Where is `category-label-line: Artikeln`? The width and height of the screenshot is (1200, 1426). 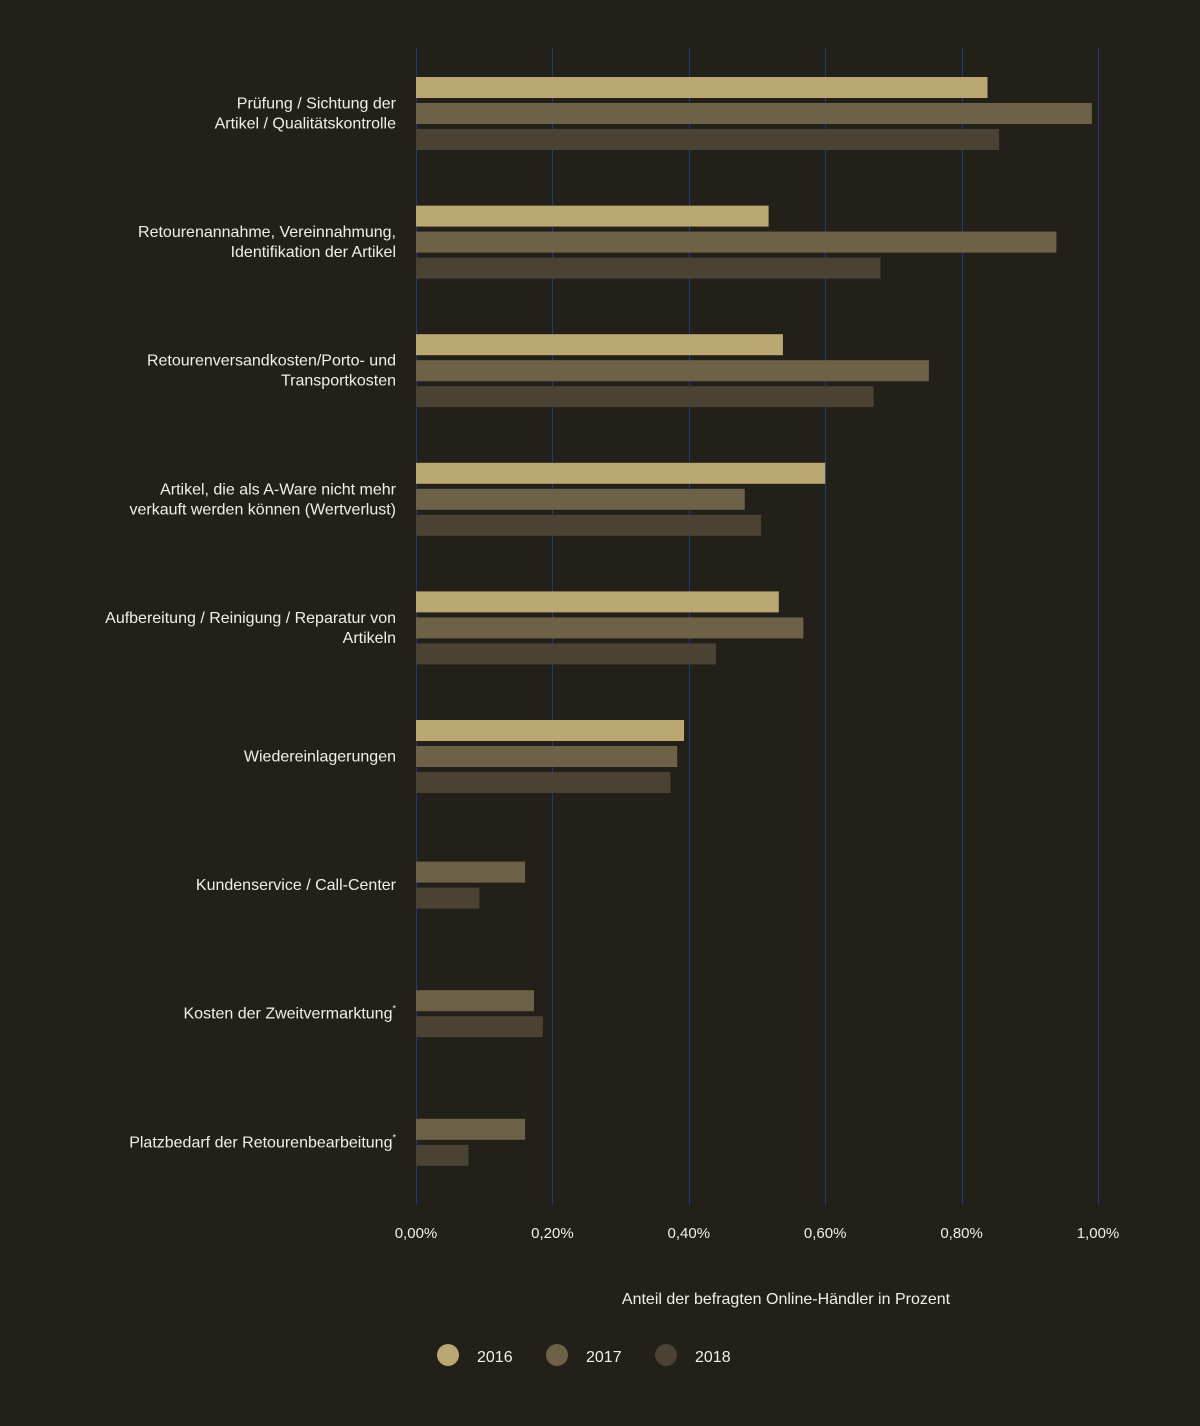 category-label-line: Artikeln is located at coordinates (369, 638).